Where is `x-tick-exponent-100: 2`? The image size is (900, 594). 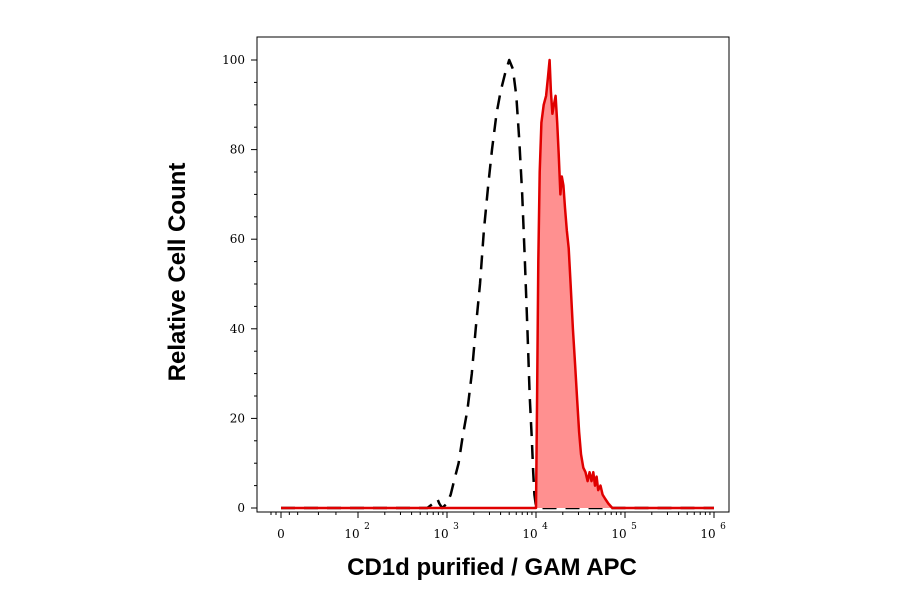 x-tick-exponent-100: 2 is located at coordinates (367, 527).